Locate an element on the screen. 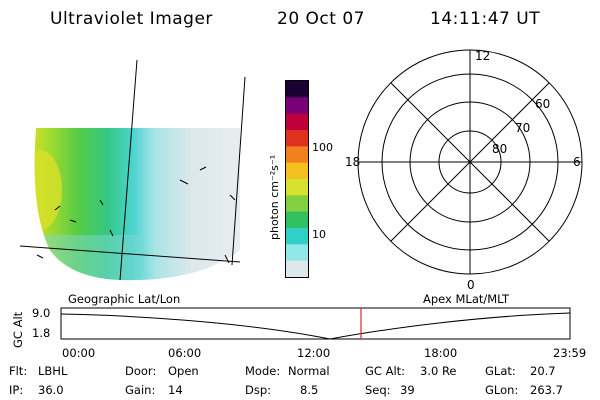 This screenshot has height=400, width=600. time-tick-0600: 06:00 is located at coordinates (185, 353).